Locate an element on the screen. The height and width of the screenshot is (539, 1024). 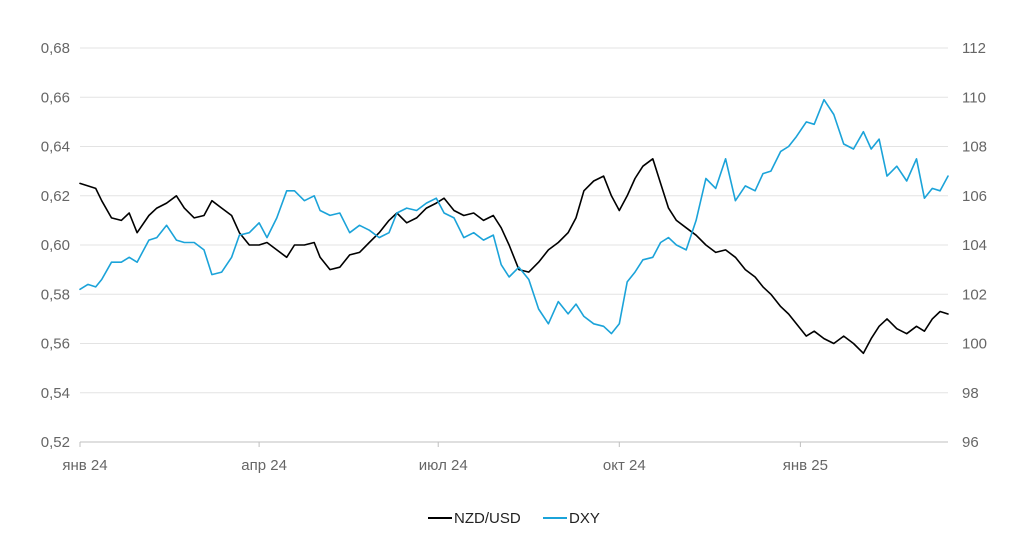
left-tick-label: 0,52 is located at coordinates (55, 442).